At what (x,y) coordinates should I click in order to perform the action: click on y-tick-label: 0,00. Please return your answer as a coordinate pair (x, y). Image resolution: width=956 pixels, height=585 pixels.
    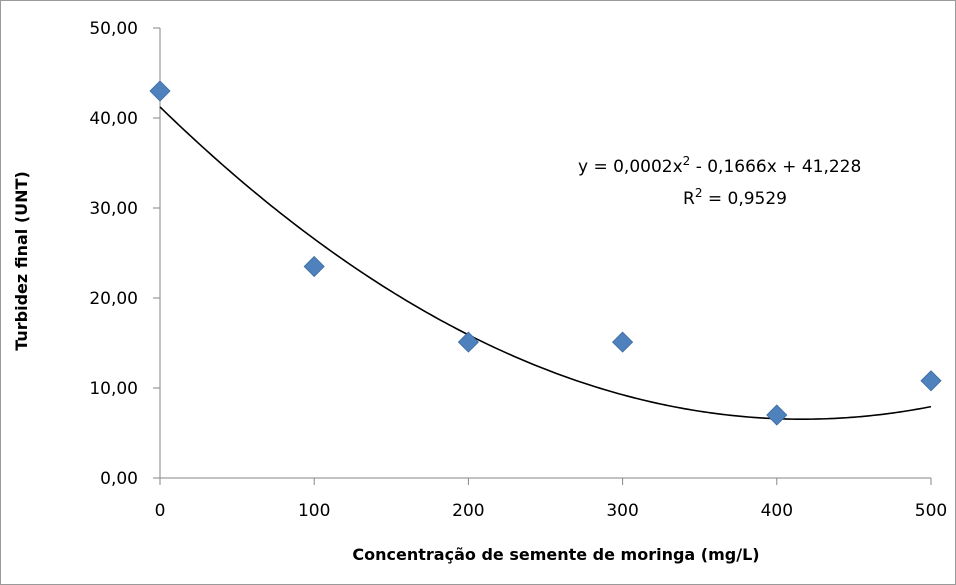
    Looking at the image, I should click on (119, 479).